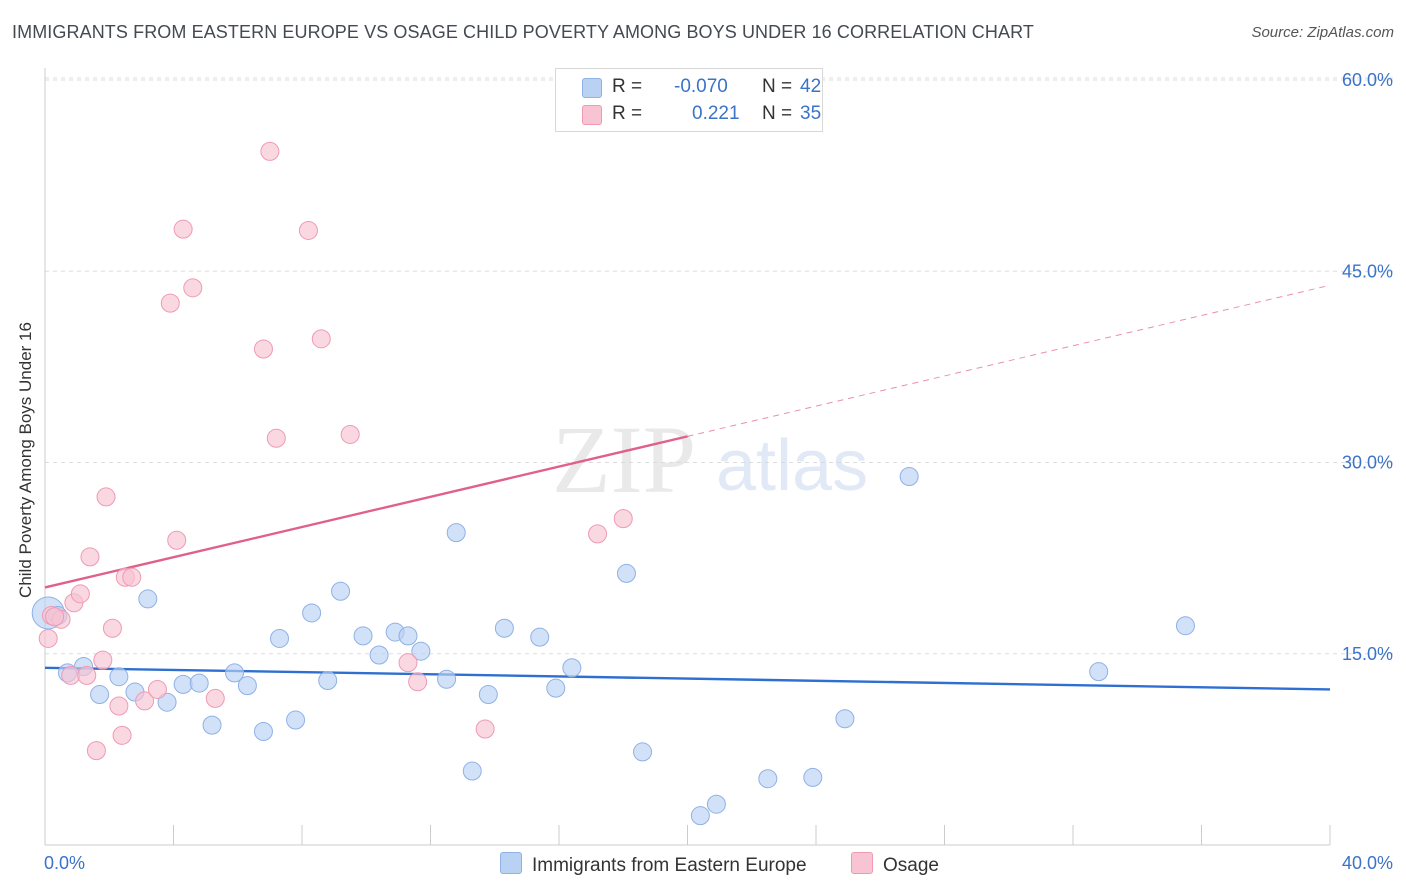 The width and height of the screenshot is (1406, 892). What do you see at coordinates (669, 865) in the screenshot?
I see `bottom-legend-label: Immigrants from Eastern Europe` at bounding box center [669, 865].